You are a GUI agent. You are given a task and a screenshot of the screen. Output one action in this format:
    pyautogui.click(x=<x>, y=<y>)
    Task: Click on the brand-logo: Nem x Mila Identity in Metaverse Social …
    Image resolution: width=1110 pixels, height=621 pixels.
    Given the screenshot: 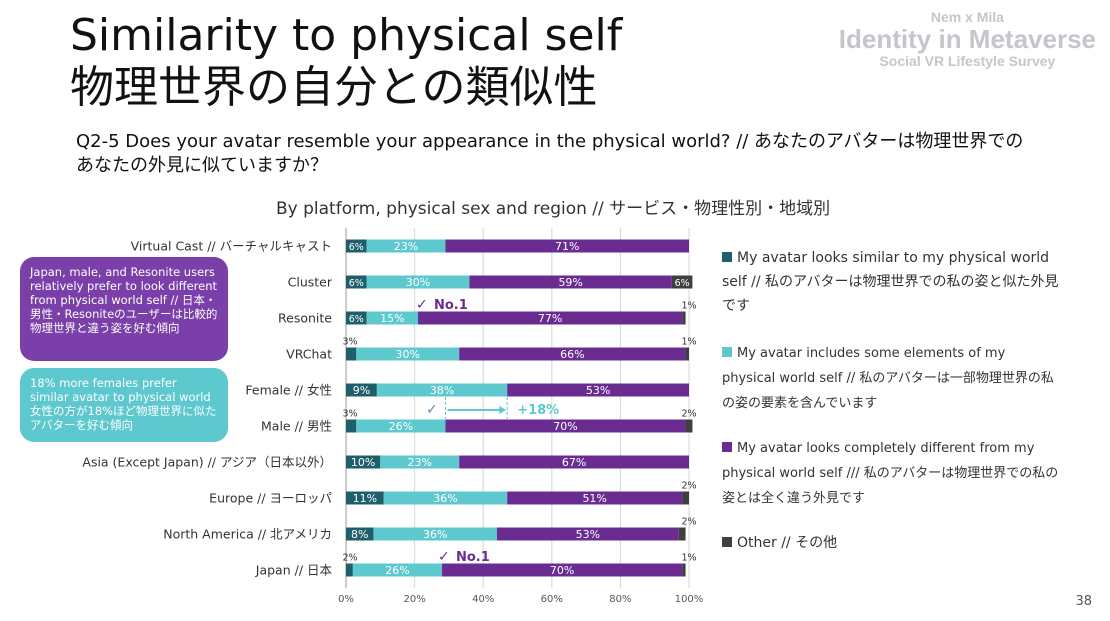 What is the action you would take?
    pyautogui.click(x=967, y=39)
    